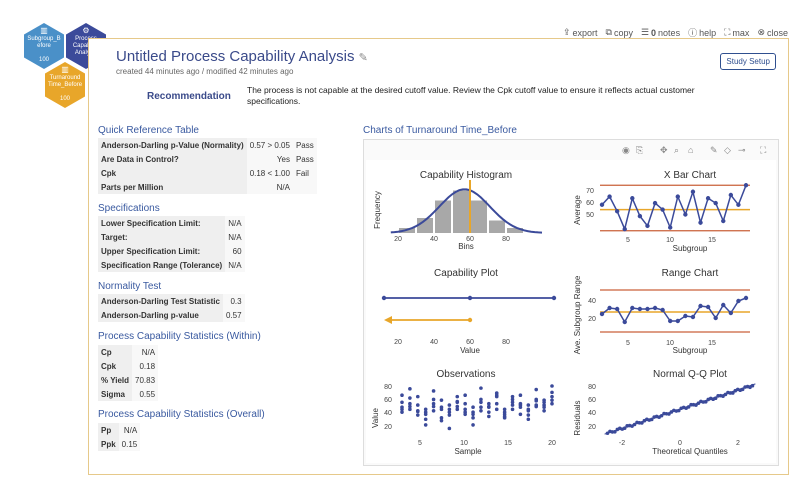 The width and height of the screenshot is (810, 490). I want to click on help-button: ⓘ help, so click(702, 33).